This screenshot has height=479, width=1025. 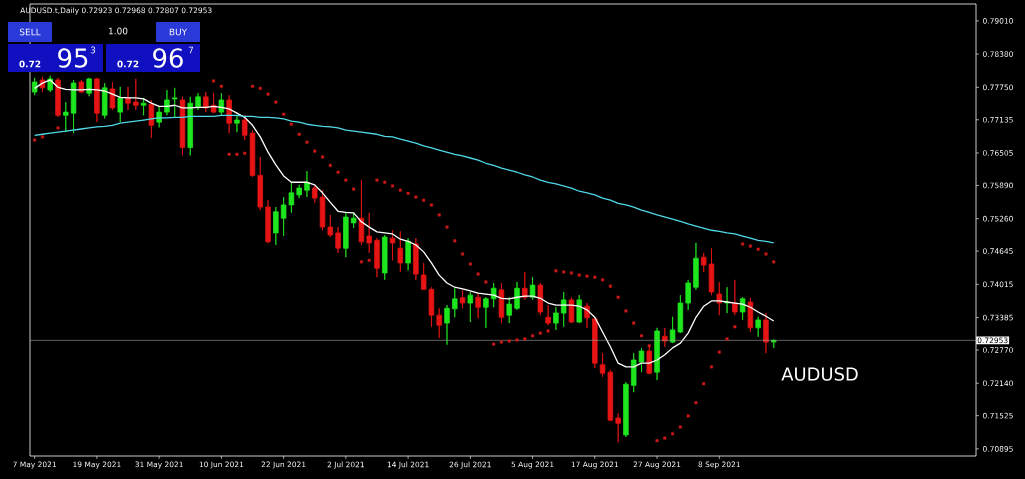 What do you see at coordinates (168, 58) in the screenshot?
I see `annotation: 96` at bounding box center [168, 58].